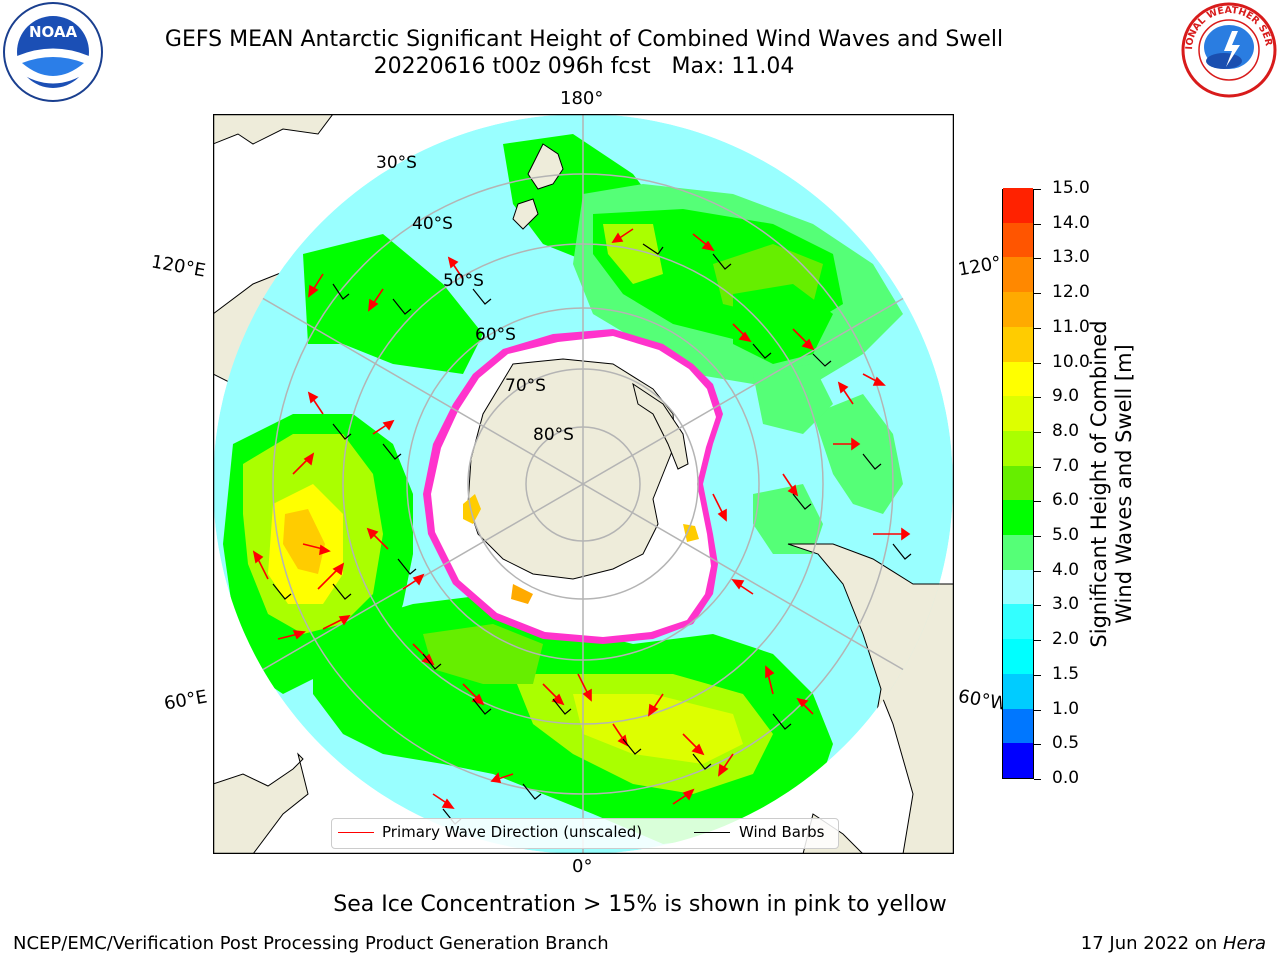 This screenshot has height=960, width=1280. Describe the element at coordinates (1066, 604) in the screenshot. I see `colorbar-tick-label: 3.0` at that location.